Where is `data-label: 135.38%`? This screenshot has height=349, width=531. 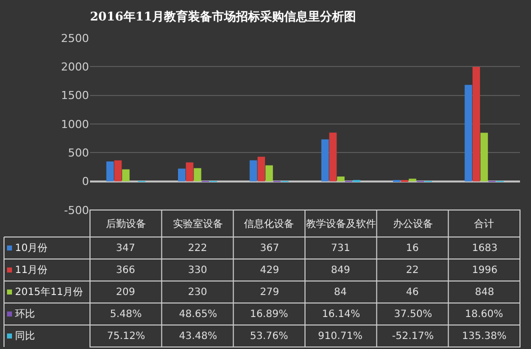
data-label: 135.38% is located at coordinates (484, 336).